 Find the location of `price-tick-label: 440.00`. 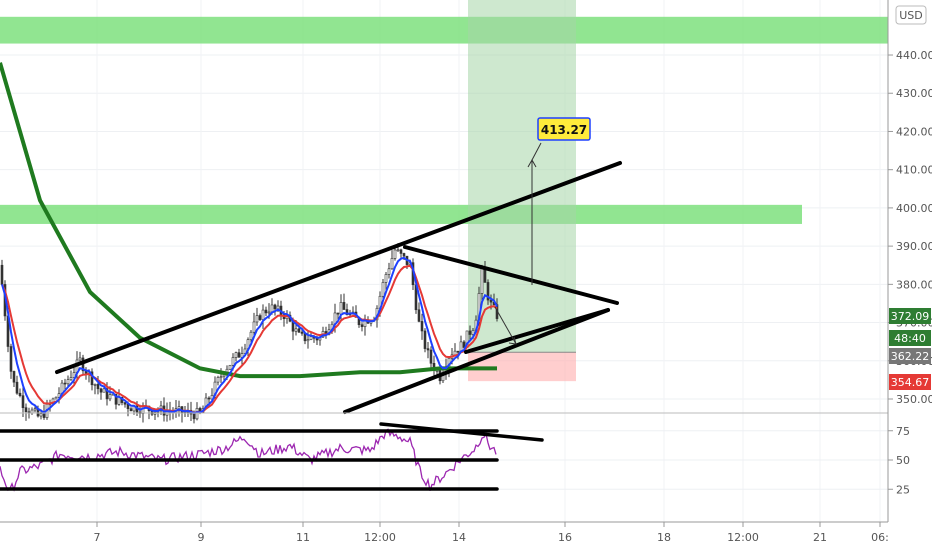

price-tick-label: 440.00 is located at coordinates (914, 55).